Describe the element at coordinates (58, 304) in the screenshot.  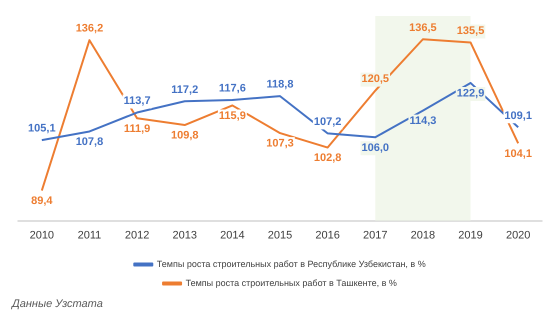
I see `text: Данные Узстата` at that location.